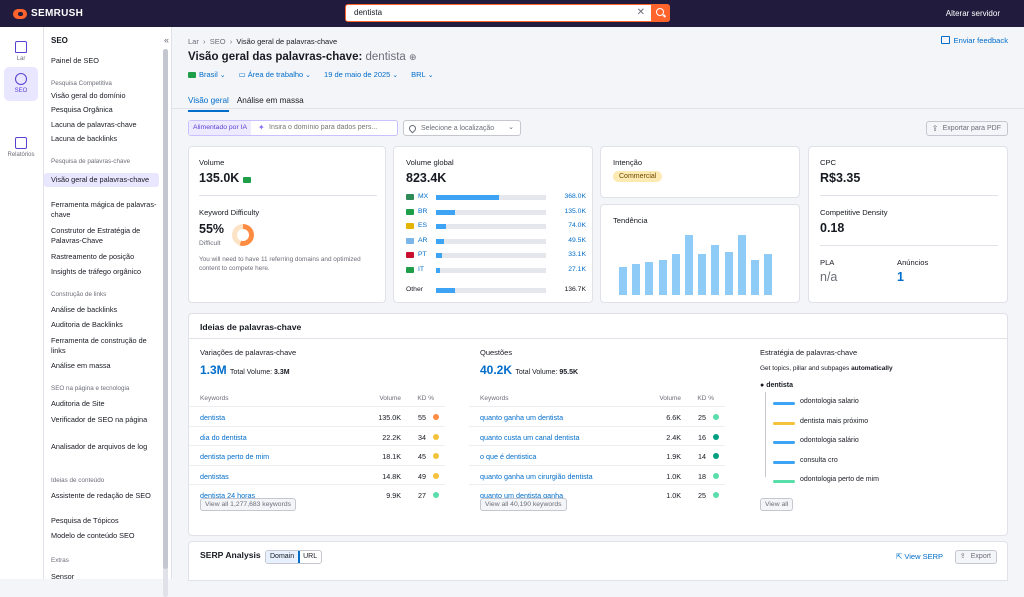 The width and height of the screenshot is (1024, 597). I want to click on sidebar-item: Visão geral de palavras-chave, so click(101, 180).